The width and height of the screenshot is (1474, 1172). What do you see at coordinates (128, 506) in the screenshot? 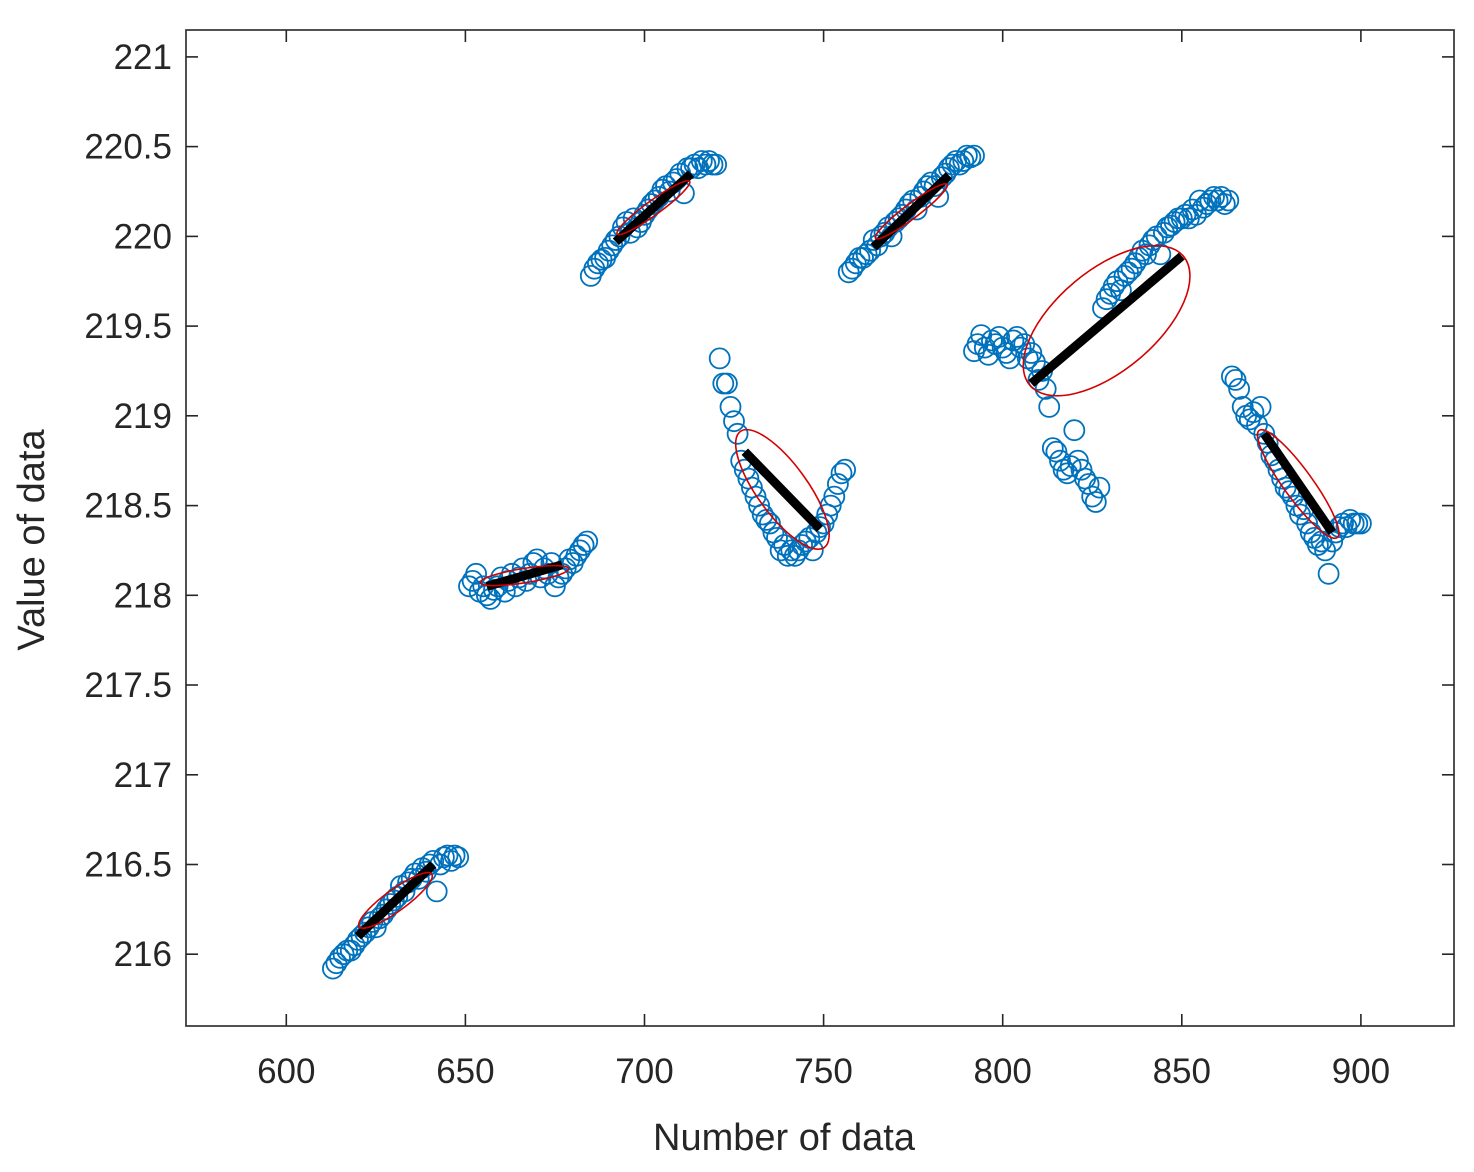
I see `y-tick-label: 218.5` at bounding box center [128, 506].